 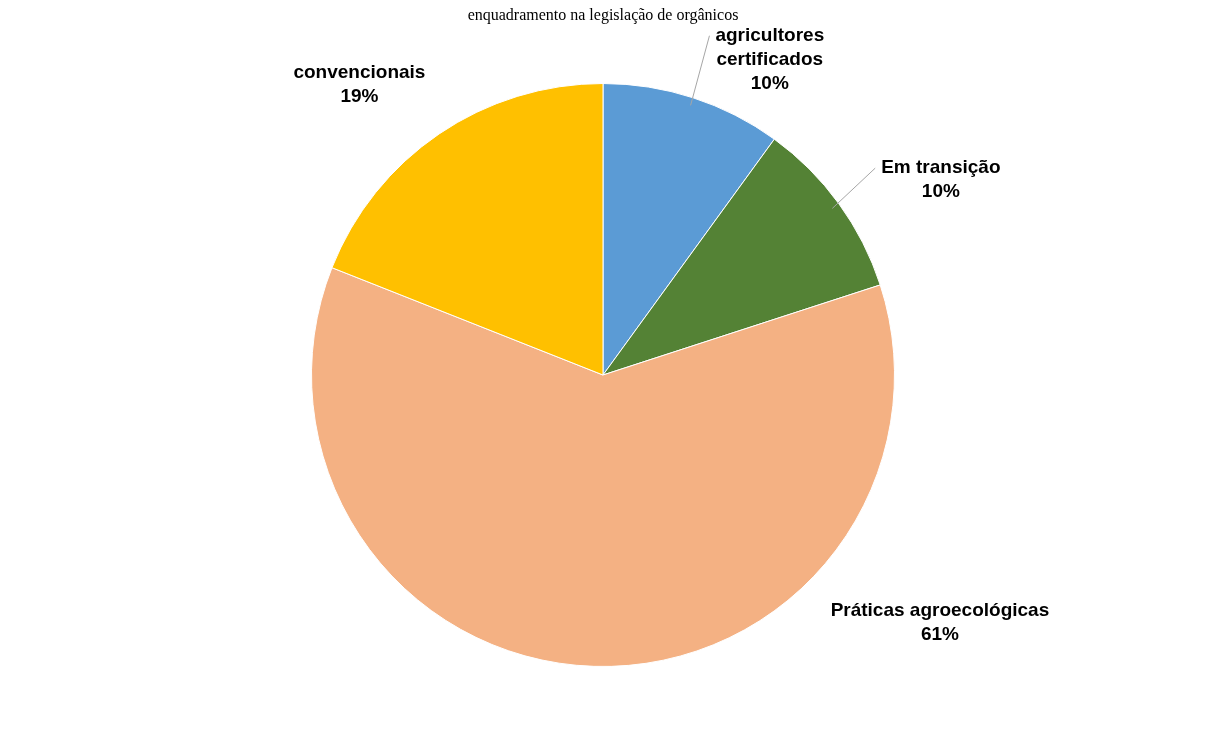 I want to click on slice-label: agricultores certificados, so click(x=770, y=46).